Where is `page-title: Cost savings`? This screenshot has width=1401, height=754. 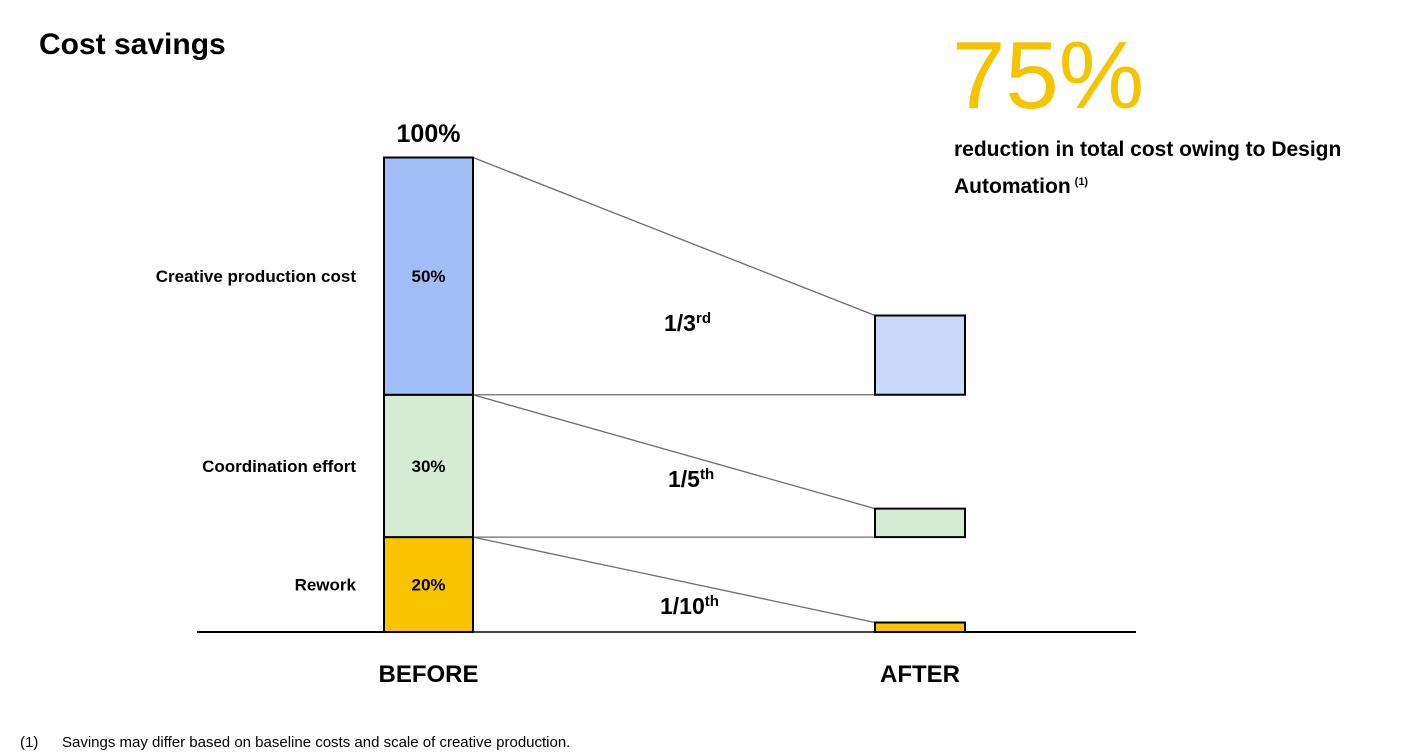 page-title: Cost savings is located at coordinates (132, 44).